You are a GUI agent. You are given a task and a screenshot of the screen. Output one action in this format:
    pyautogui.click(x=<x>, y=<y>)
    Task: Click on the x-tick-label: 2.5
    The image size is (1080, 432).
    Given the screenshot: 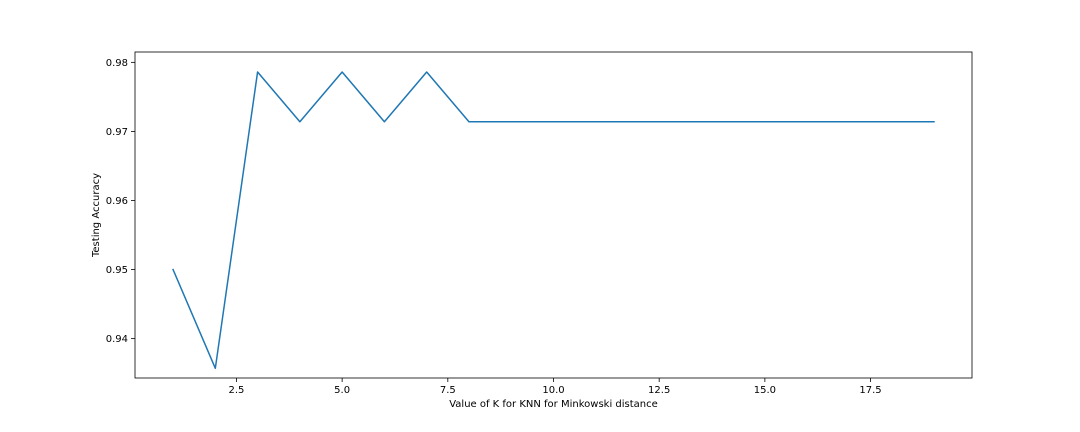 What is the action you would take?
    pyautogui.click(x=237, y=390)
    